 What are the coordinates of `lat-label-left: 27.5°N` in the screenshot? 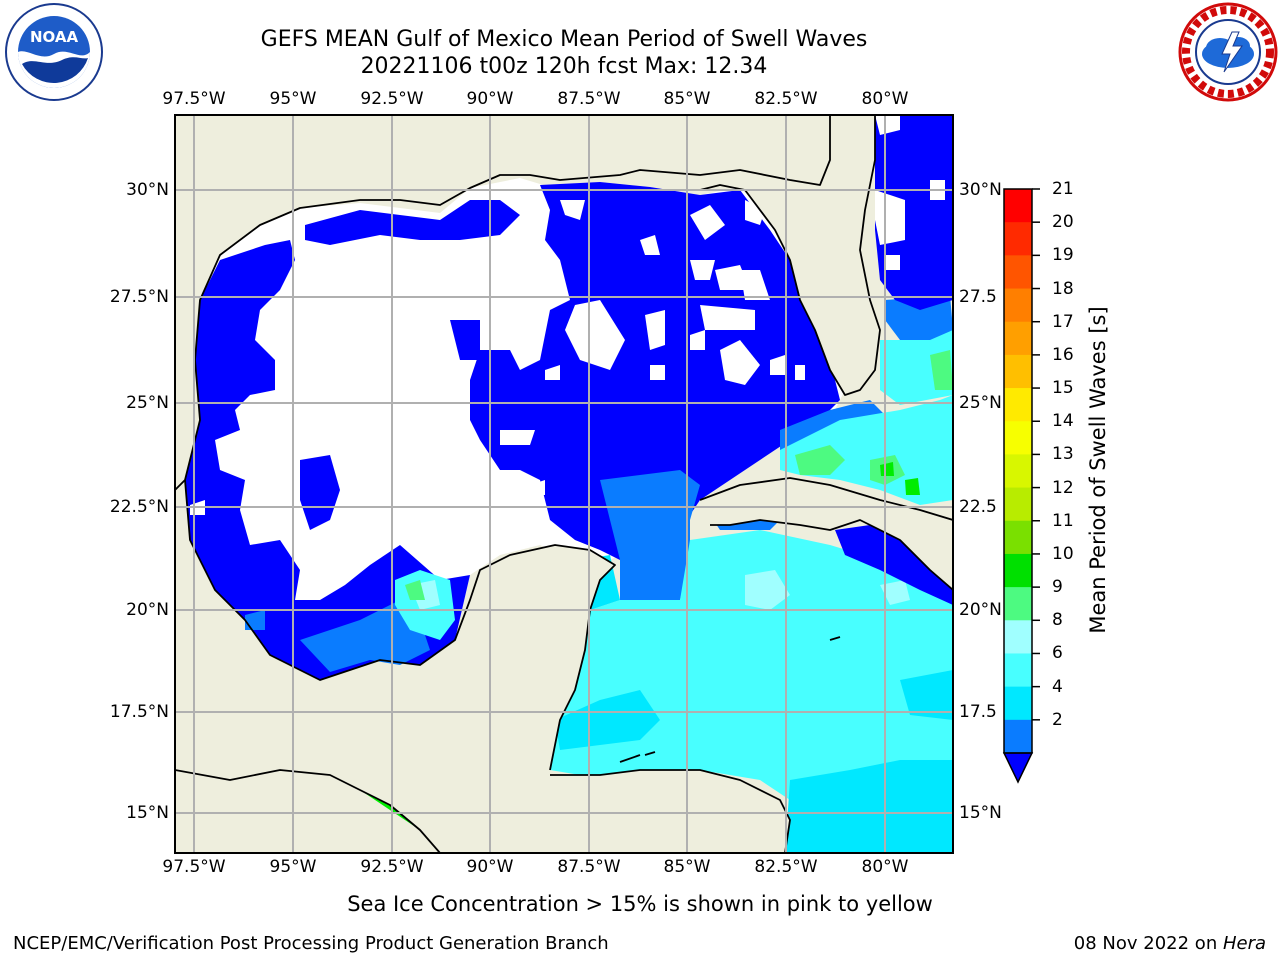 It's located at (139, 297).